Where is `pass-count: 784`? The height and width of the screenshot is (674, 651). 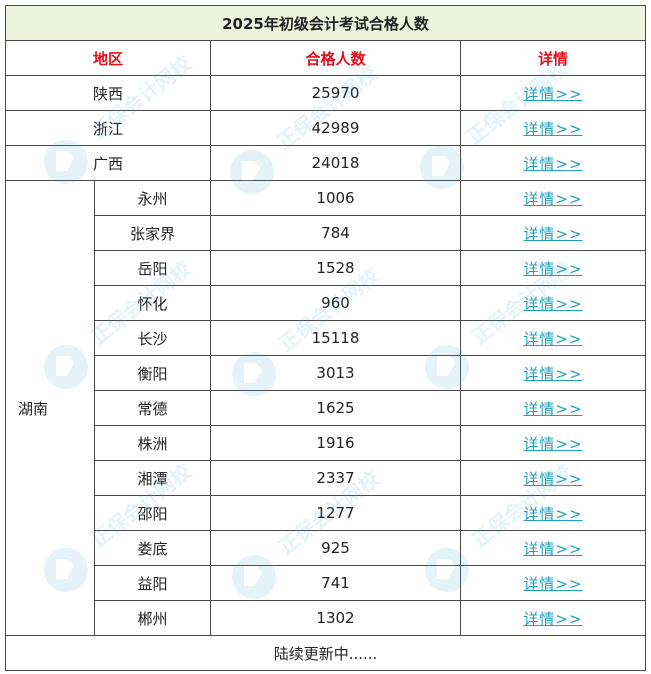
pass-count: 784 is located at coordinates (335, 233).